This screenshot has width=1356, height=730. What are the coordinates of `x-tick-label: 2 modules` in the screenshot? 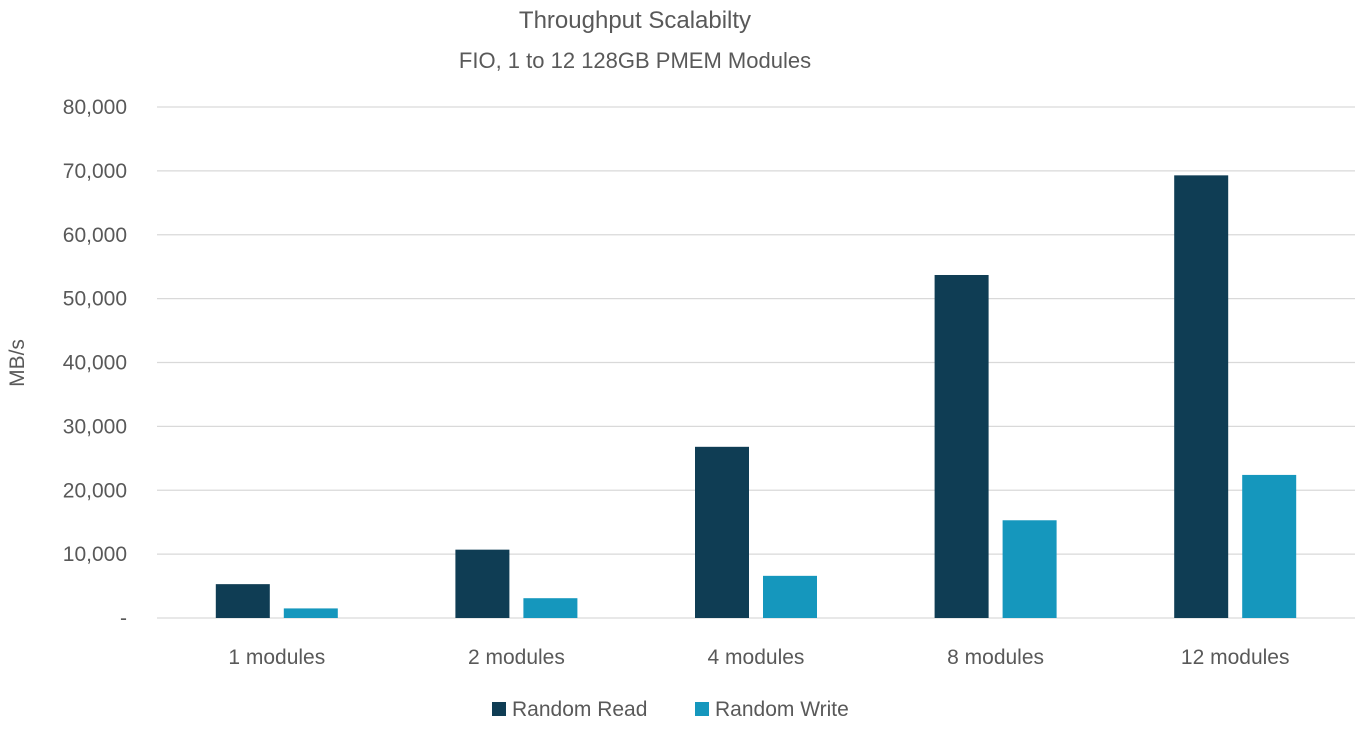 It's located at (516, 657).